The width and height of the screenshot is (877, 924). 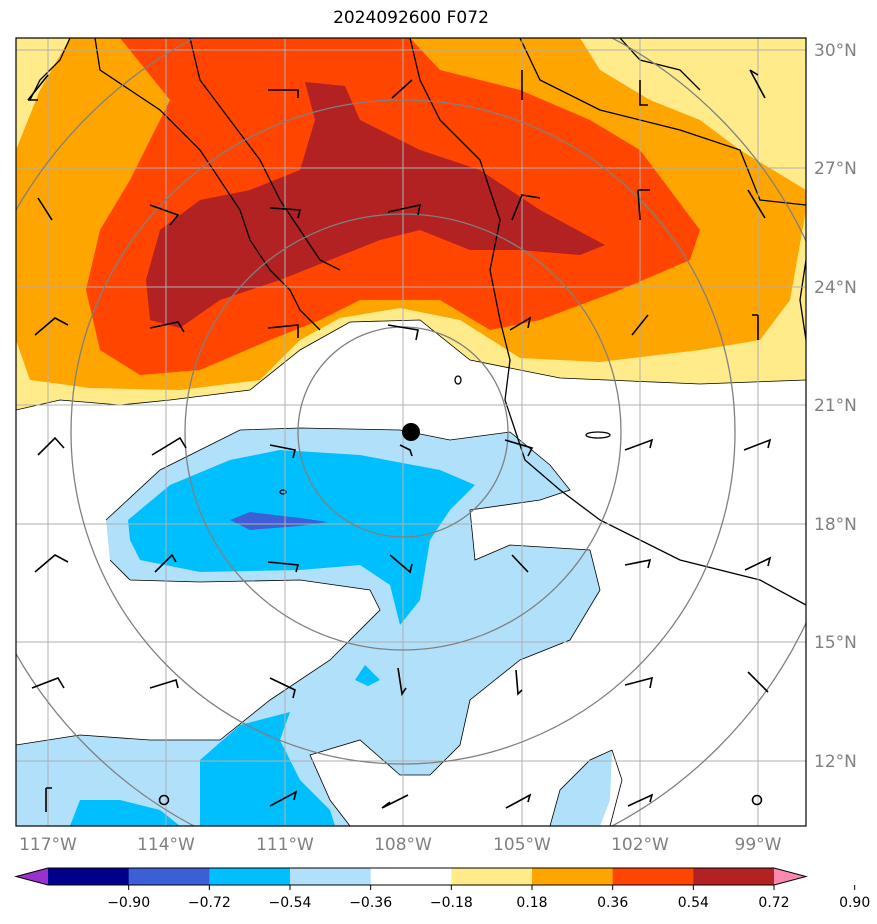 I want to click on lat-label: 18°N, so click(x=835, y=525).